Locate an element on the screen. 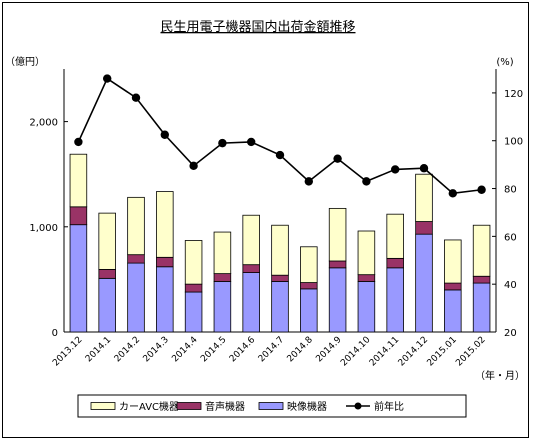 The width and height of the screenshot is (533, 441). right-axis-unit: (%) is located at coordinates (504, 62).